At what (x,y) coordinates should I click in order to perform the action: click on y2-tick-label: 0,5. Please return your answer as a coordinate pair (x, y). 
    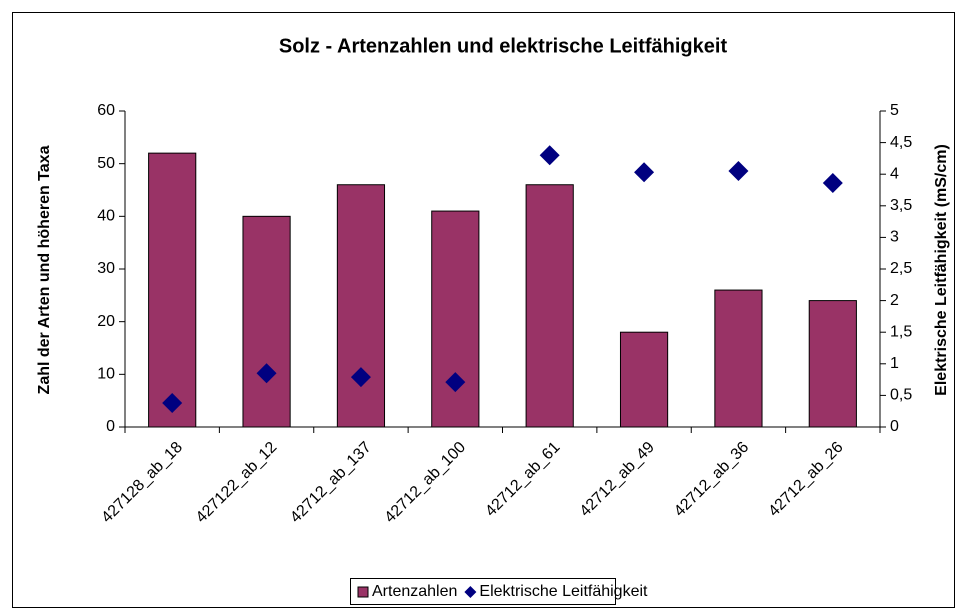
    Looking at the image, I should click on (901, 395).